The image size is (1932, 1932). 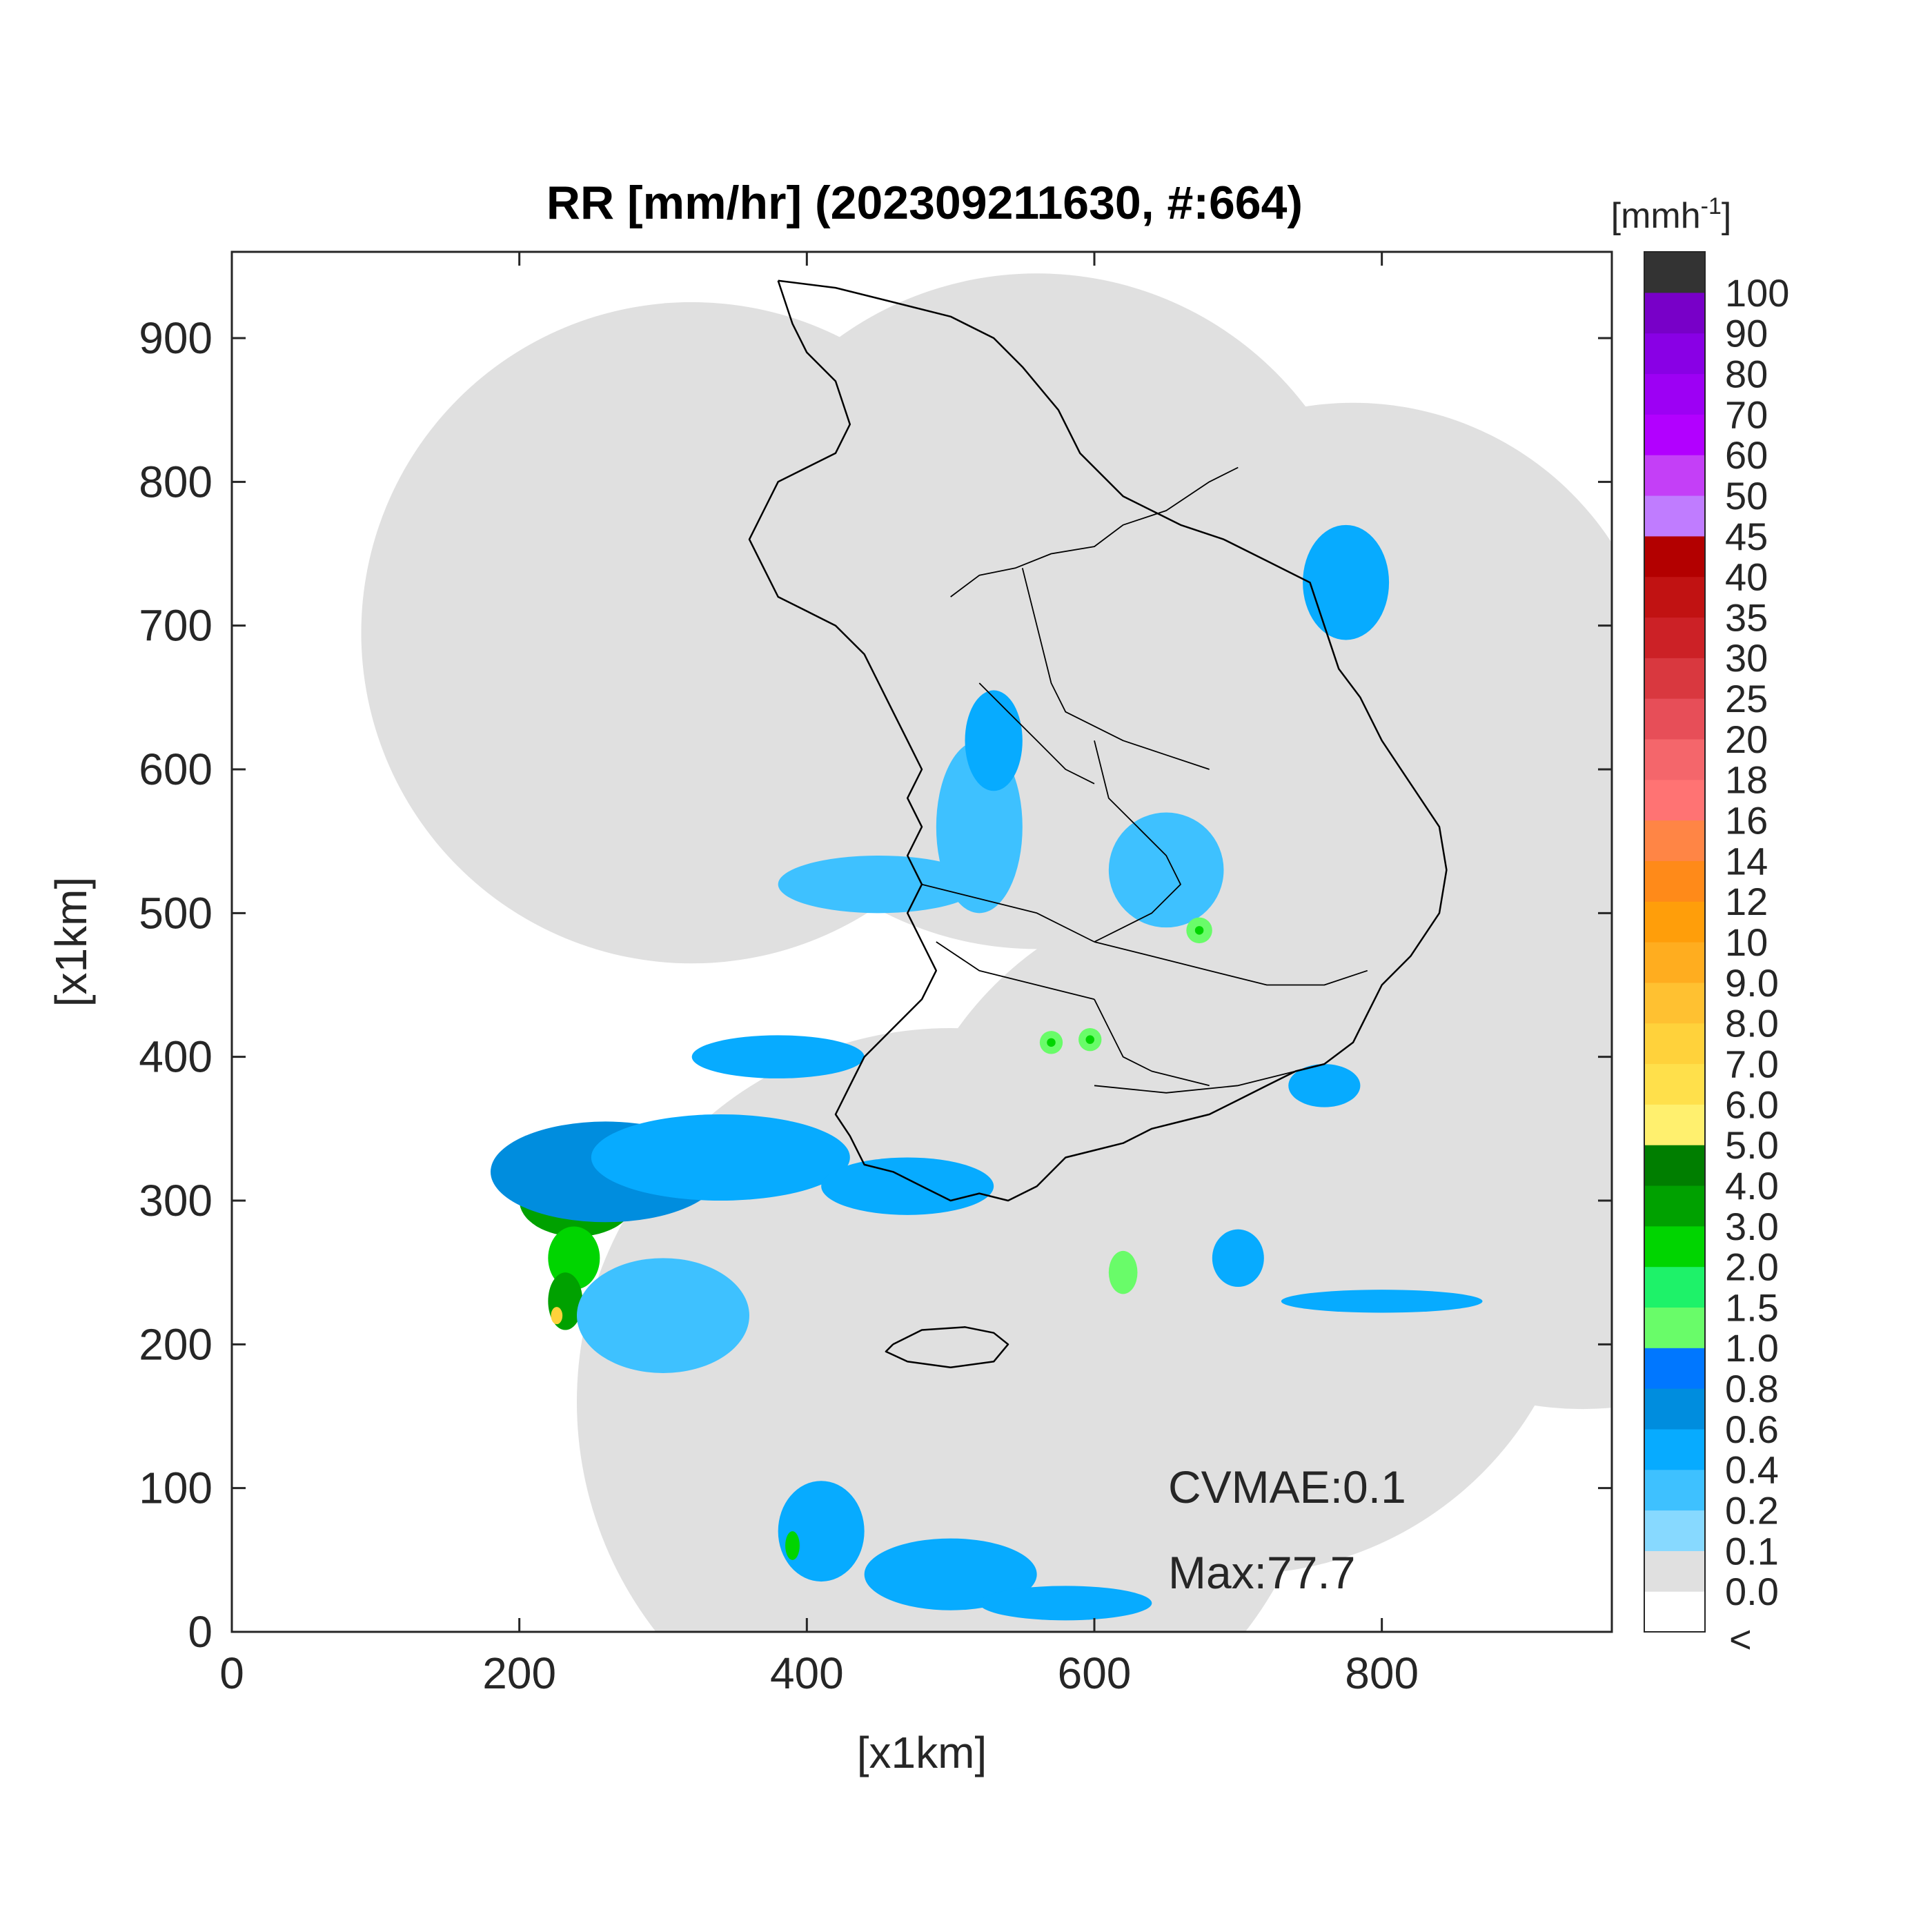 I want to click on colorbar-tick-label: 4.0, so click(x=1752, y=1186).